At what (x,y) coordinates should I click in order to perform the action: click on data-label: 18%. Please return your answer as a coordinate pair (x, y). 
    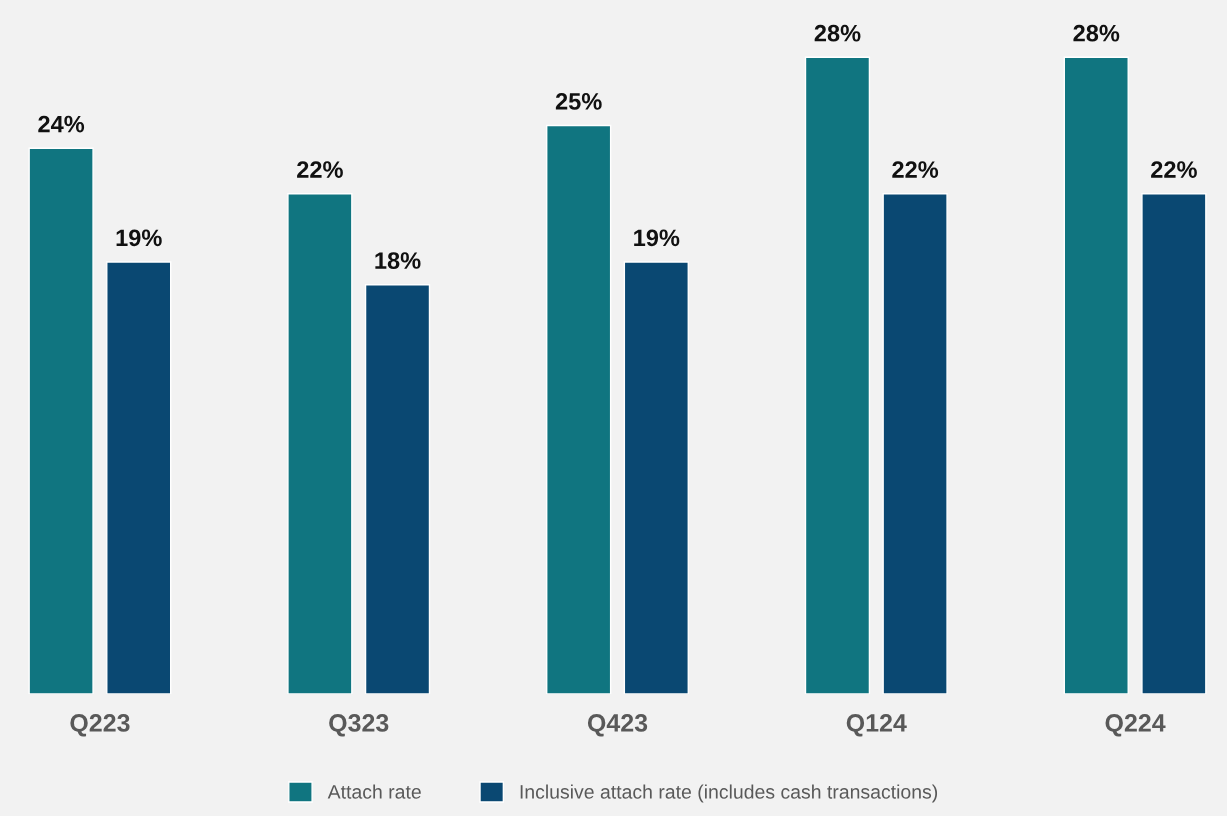
    Looking at the image, I should click on (398, 260).